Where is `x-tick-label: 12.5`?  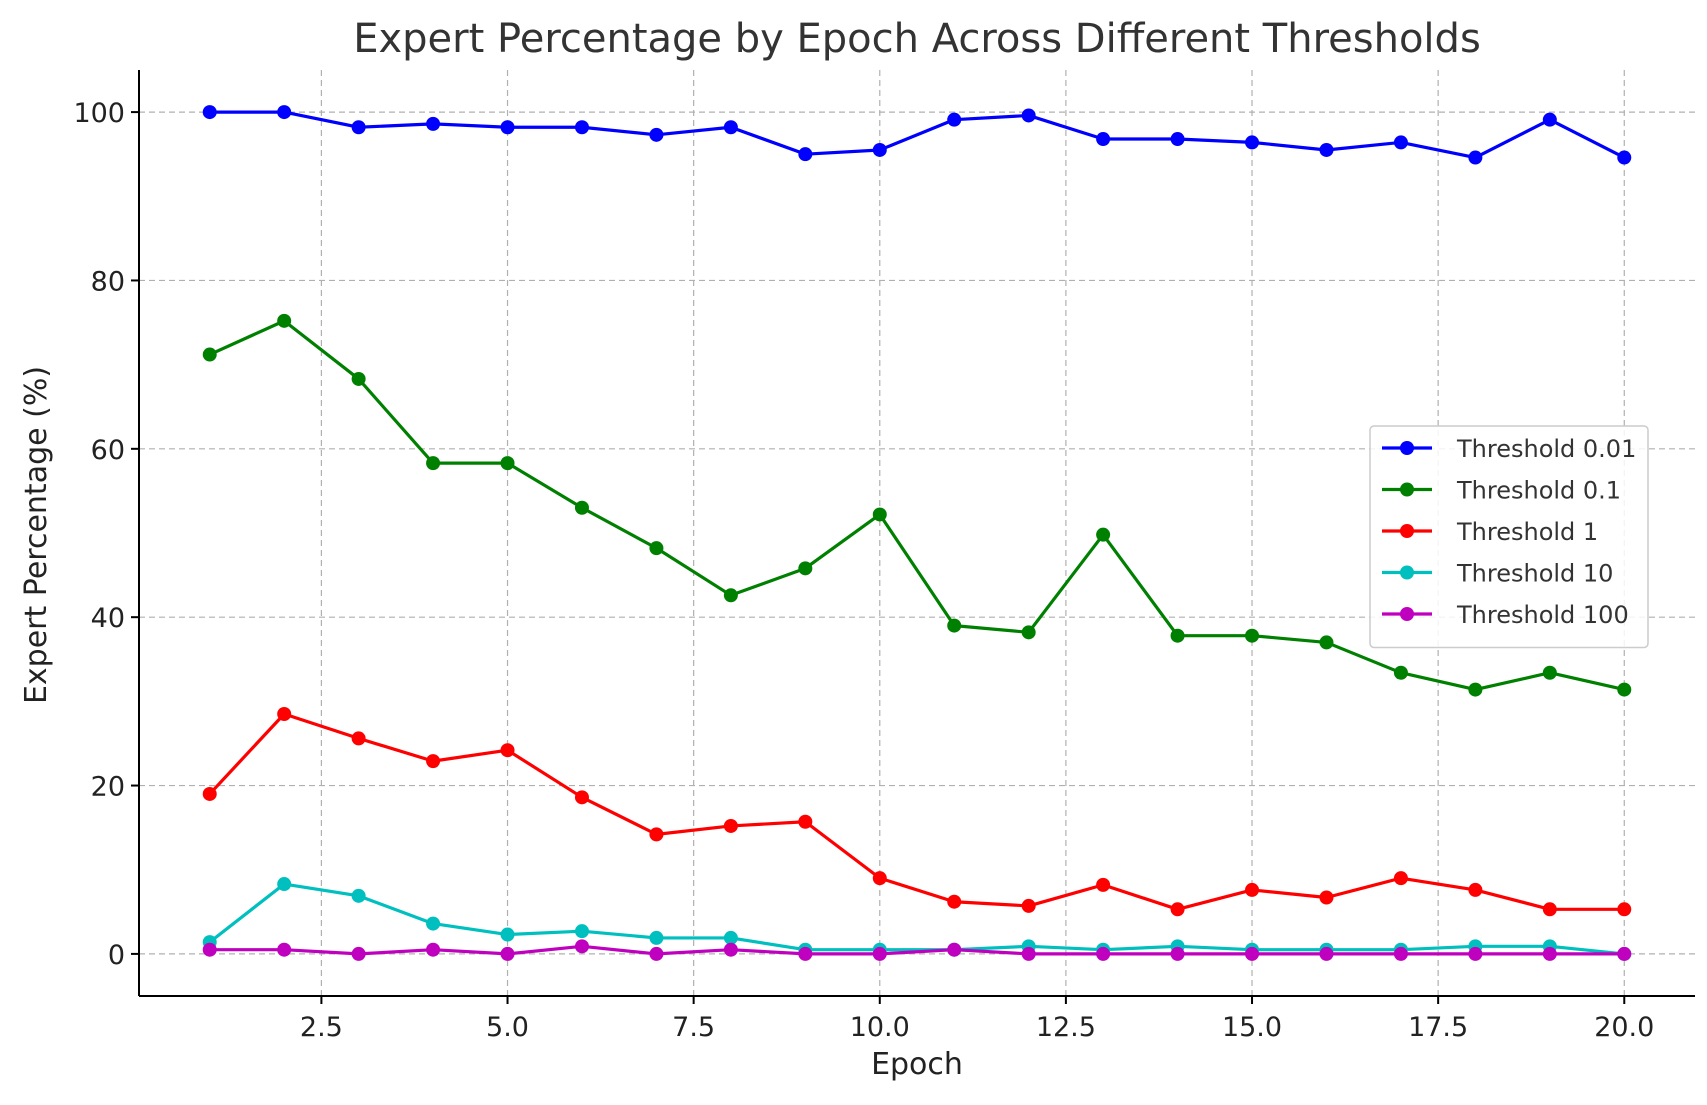 x-tick-label: 12.5 is located at coordinates (1066, 1027).